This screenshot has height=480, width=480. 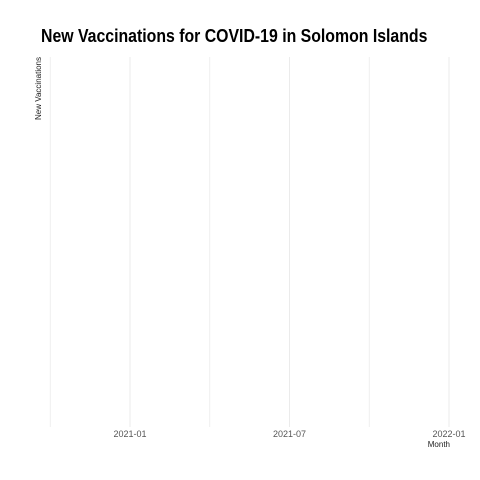 I want to click on x-tick-label: 2021-01, so click(x=129, y=434).